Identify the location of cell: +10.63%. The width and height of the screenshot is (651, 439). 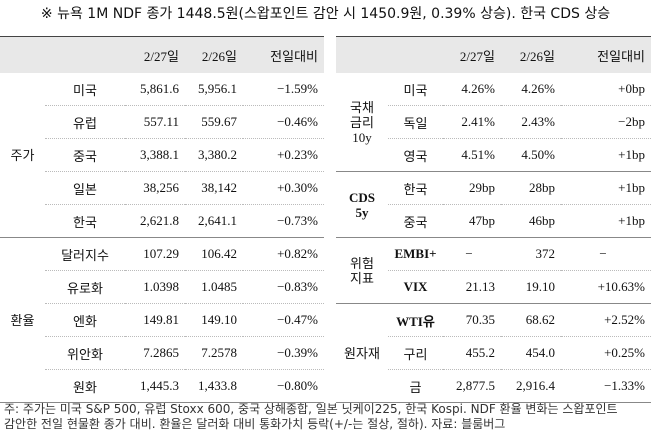
(606, 287).